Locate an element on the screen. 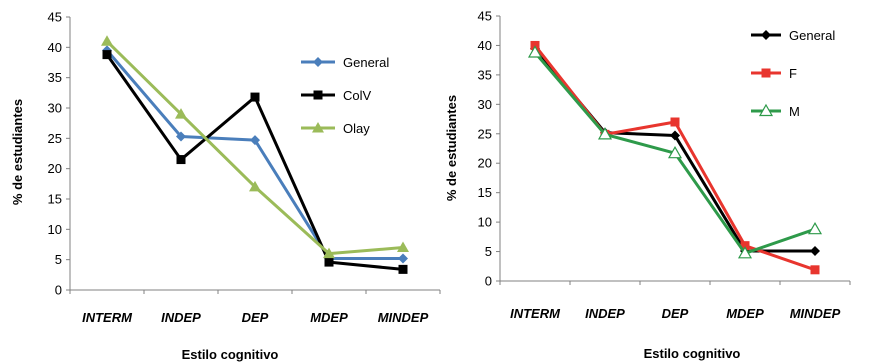 Image resolution: width=870 pixels, height=364 pixels. legend: General ColV Olay is located at coordinates (345, 95).